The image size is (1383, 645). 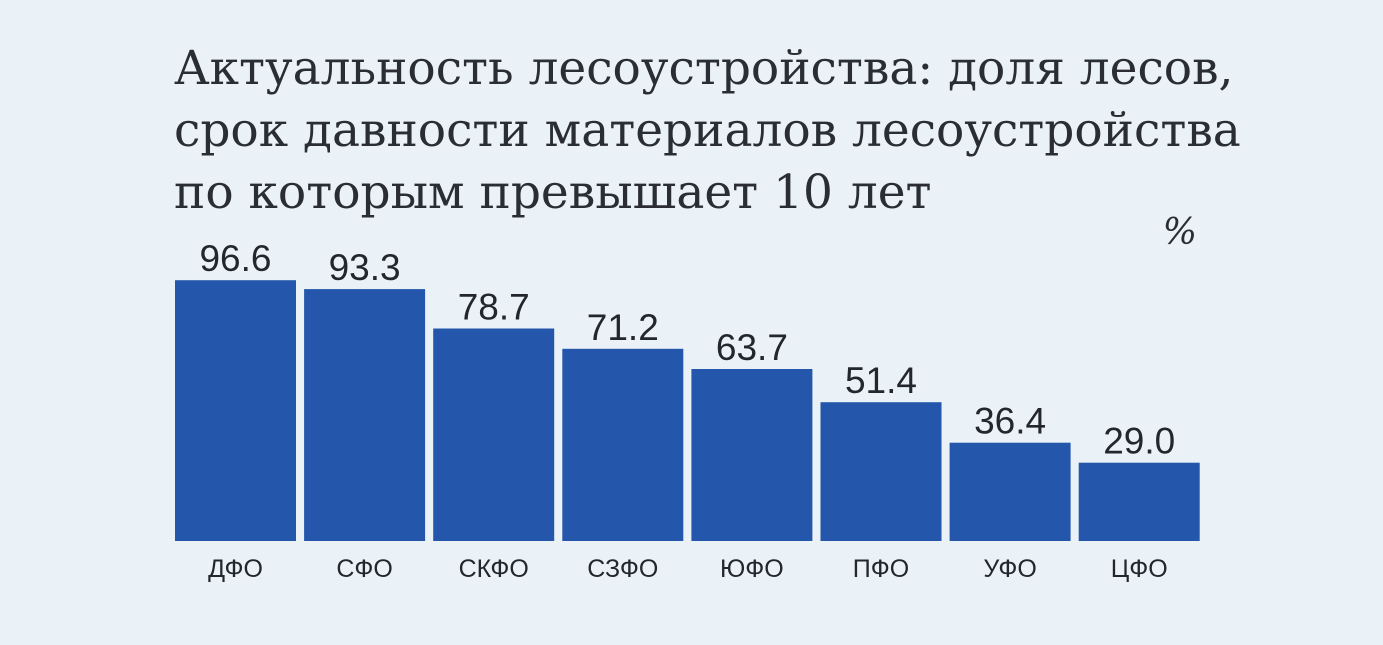 What do you see at coordinates (1139, 441) in the screenshot?
I see `bar-value-label: 29.0` at bounding box center [1139, 441].